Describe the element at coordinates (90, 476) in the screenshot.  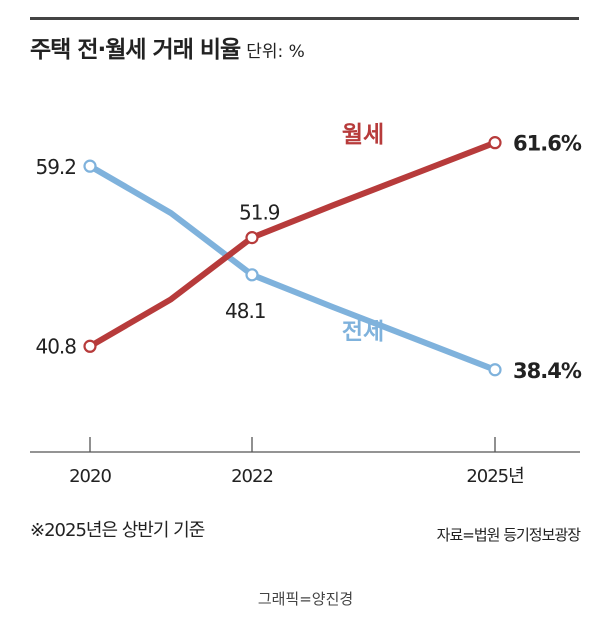
I see `x-tick-label: 2020` at that location.